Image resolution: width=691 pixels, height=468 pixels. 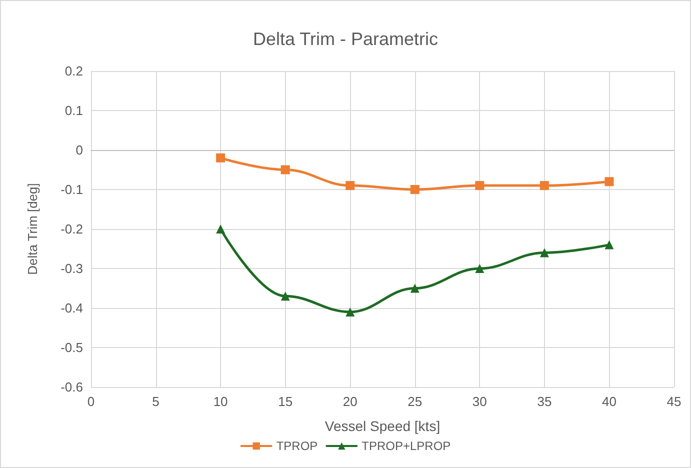 I want to click on y-tick-label: 0.2, so click(x=73, y=71).